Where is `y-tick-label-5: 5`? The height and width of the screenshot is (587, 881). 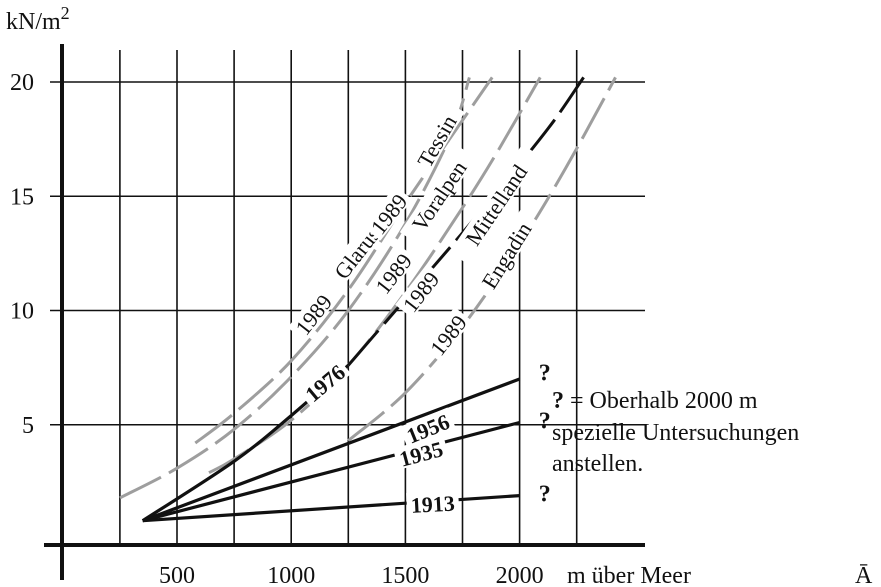
y-tick-label-5: 5 is located at coordinates (28, 426).